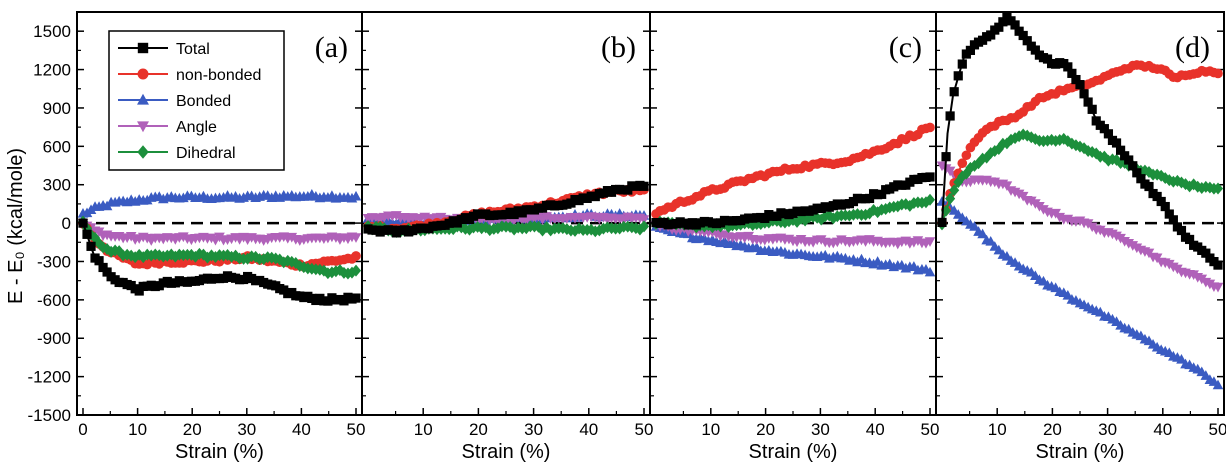 The width and height of the screenshot is (1226, 473). Describe the element at coordinates (66, 223) in the screenshot. I see `y-tick-label: 0` at that location.